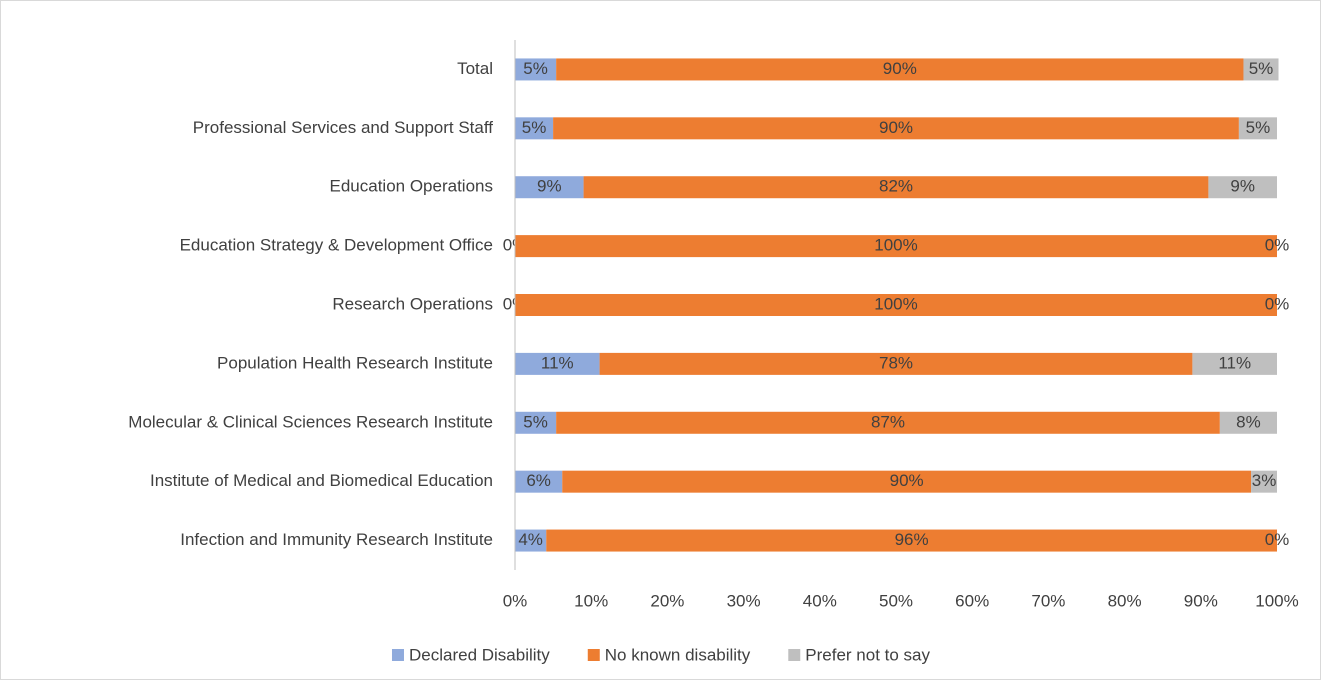 Image resolution: width=1322 pixels, height=681 pixels. What do you see at coordinates (678, 654) in the screenshot?
I see `legend-label: No known disability` at bounding box center [678, 654].